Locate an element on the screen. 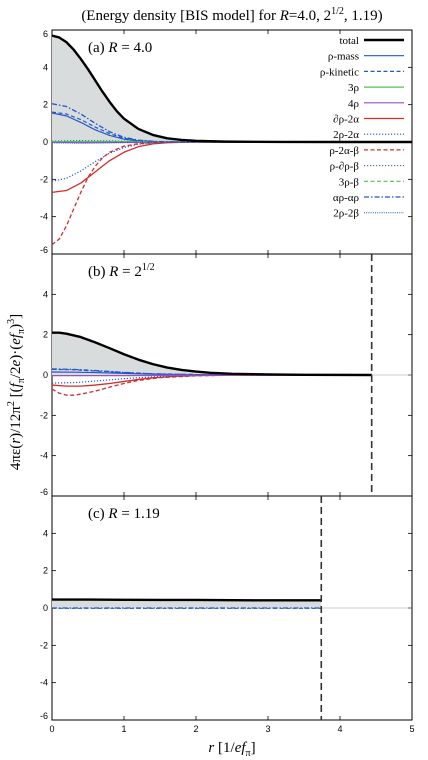 The height and width of the screenshot is (760, 428). legend-label: total is located at coordinates (349, 41).